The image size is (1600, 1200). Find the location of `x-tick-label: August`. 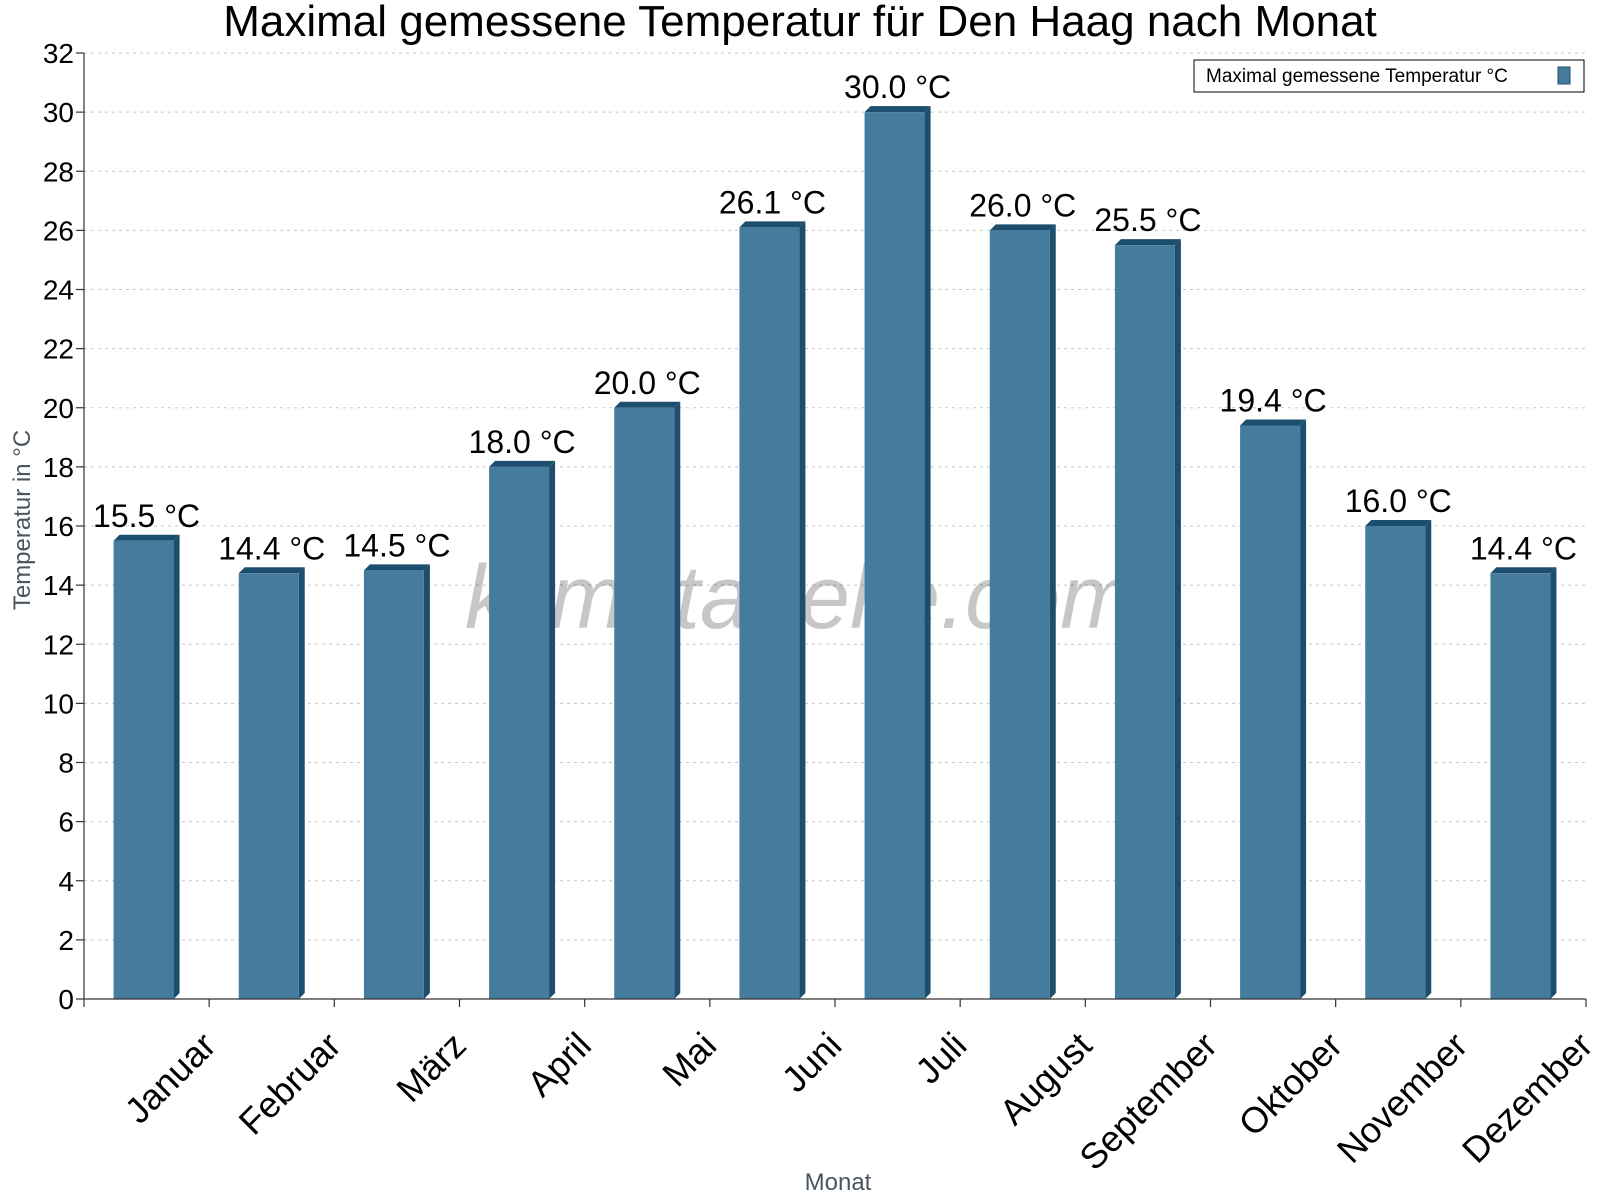

x-tick-label: August is located at coordinates (1045, 1078).